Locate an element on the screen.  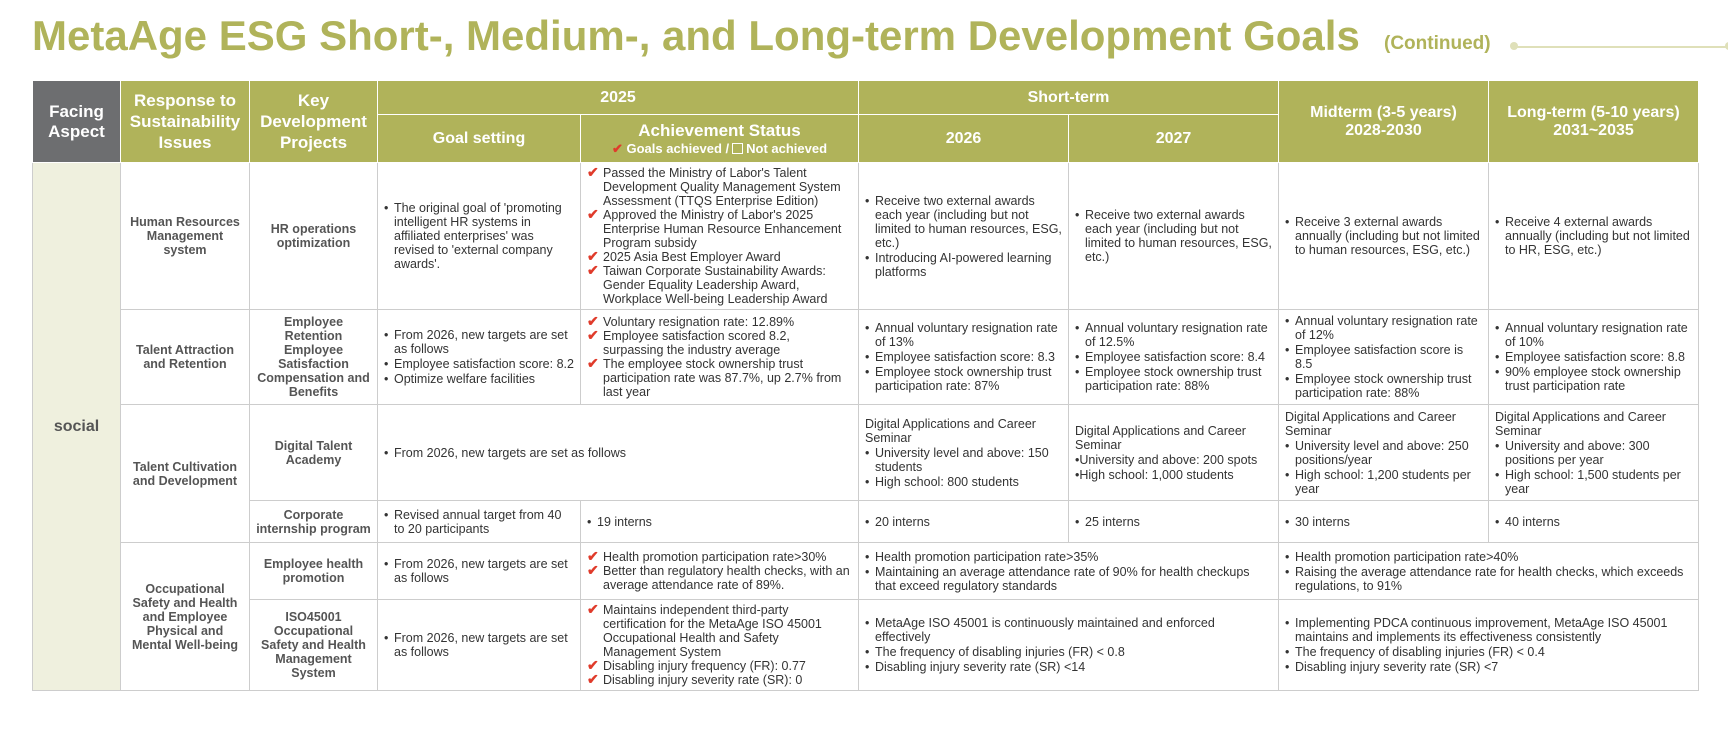
page-subtitle: (Continued) is located at coordinates (1437, 43).